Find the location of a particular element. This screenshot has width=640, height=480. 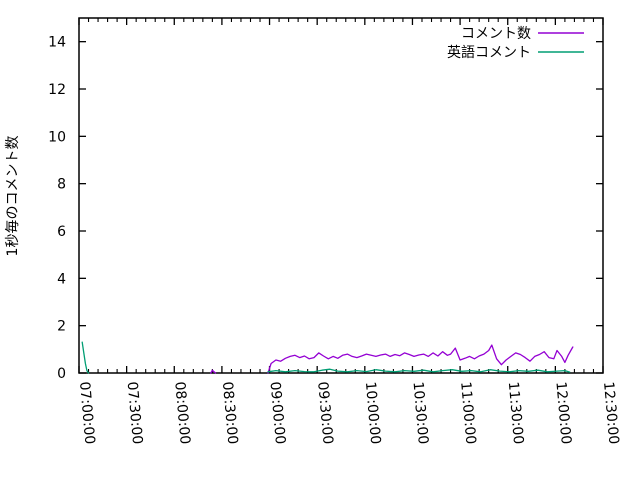

y-tick-label: 12 is located at coordinates (57, 90).